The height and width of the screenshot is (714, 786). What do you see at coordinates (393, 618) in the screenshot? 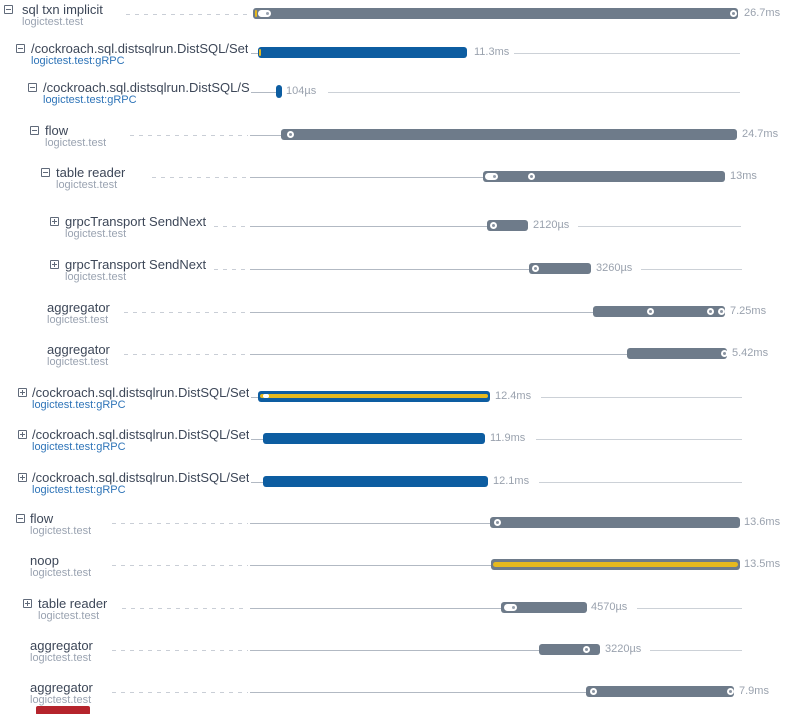
I see `trace-row: table reader logictest.test 4570µs` at bounding box center [393, 618].